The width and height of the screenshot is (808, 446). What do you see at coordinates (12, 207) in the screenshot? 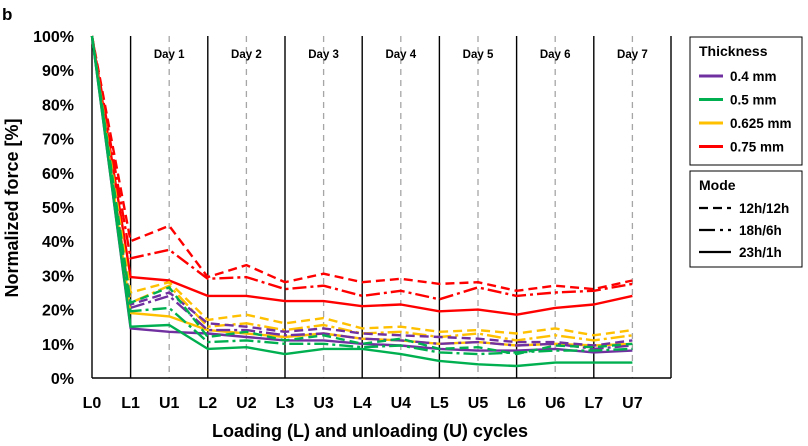
I see `y-axis-title: Normalized force [%]` at bounding box center [12, 207].